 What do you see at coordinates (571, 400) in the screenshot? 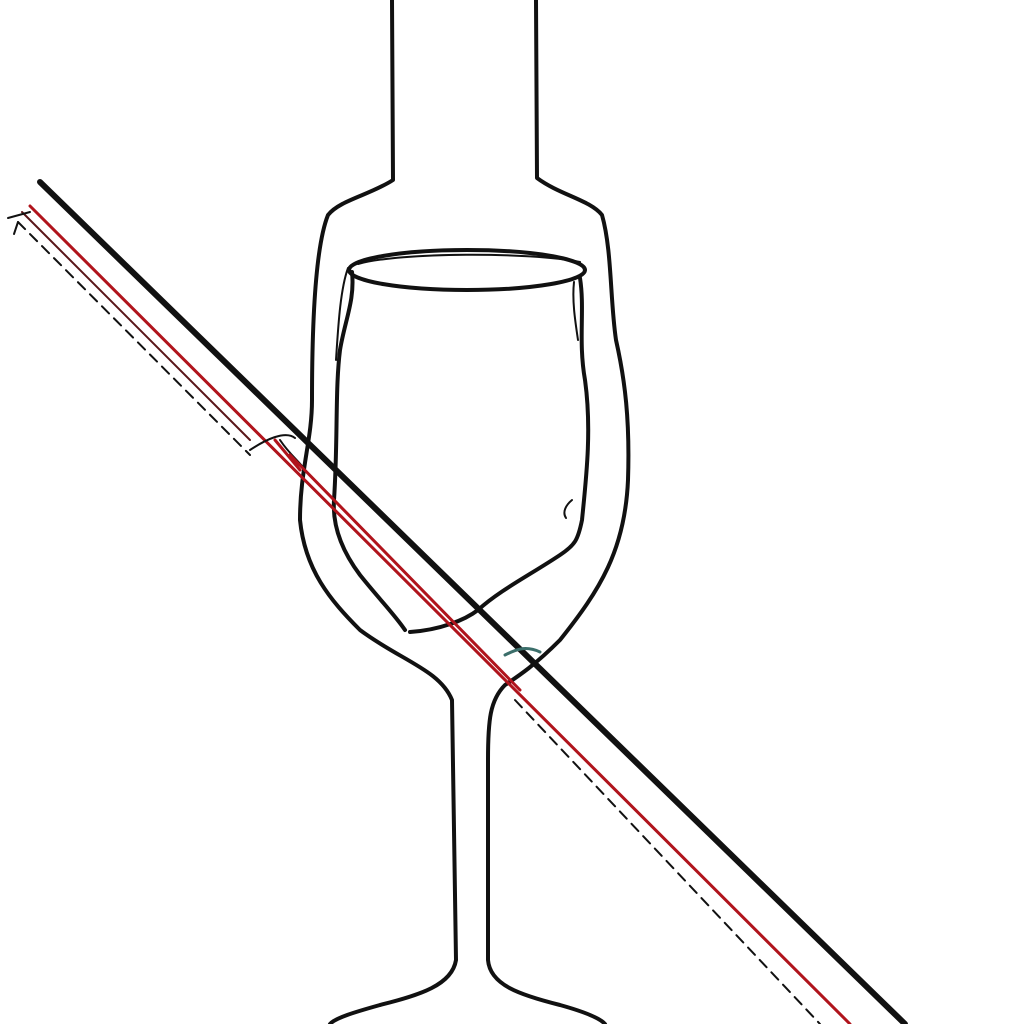
I see `glass-bowl-right-inner` at bounding box center [571, 400].